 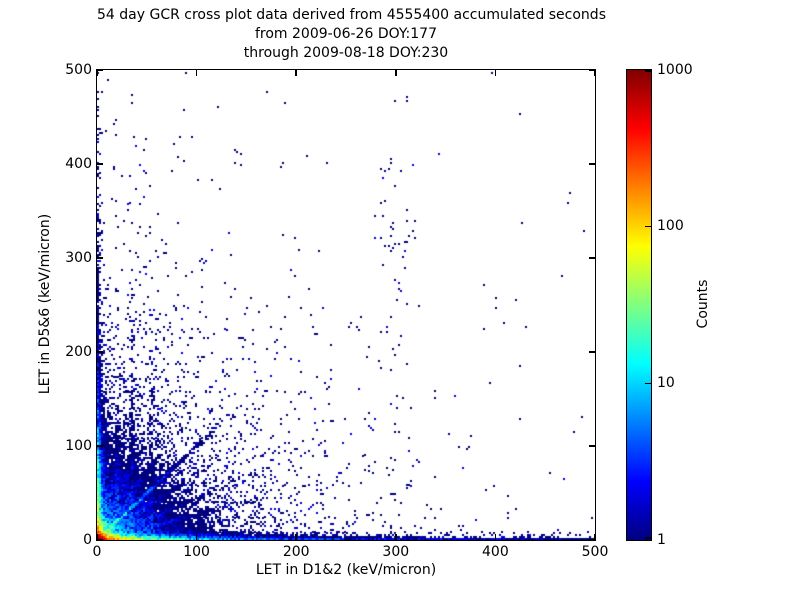 What do you see at coordinates (196, 552) in the screenshot?
I see `x-tick-label: 100` at bounding box center [196, 552].